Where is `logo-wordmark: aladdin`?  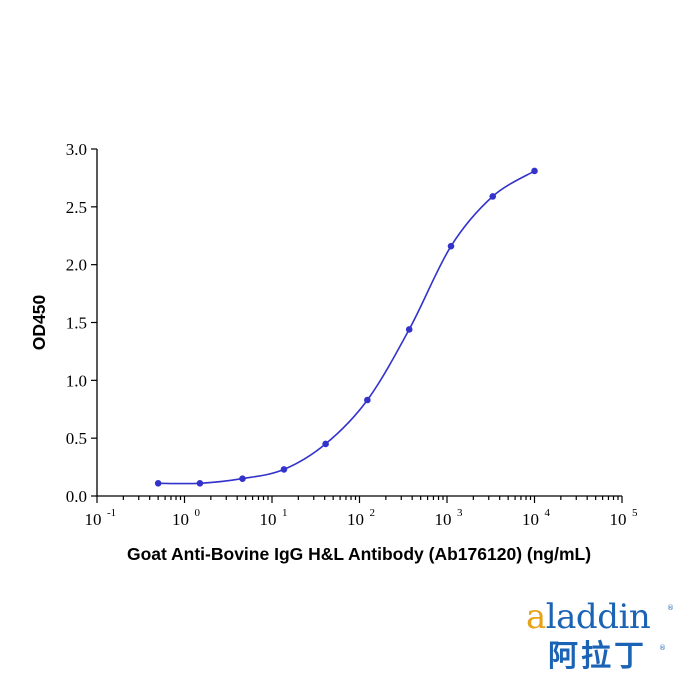
logo-wordmark: aladdin is located at coordinates (588, 617).